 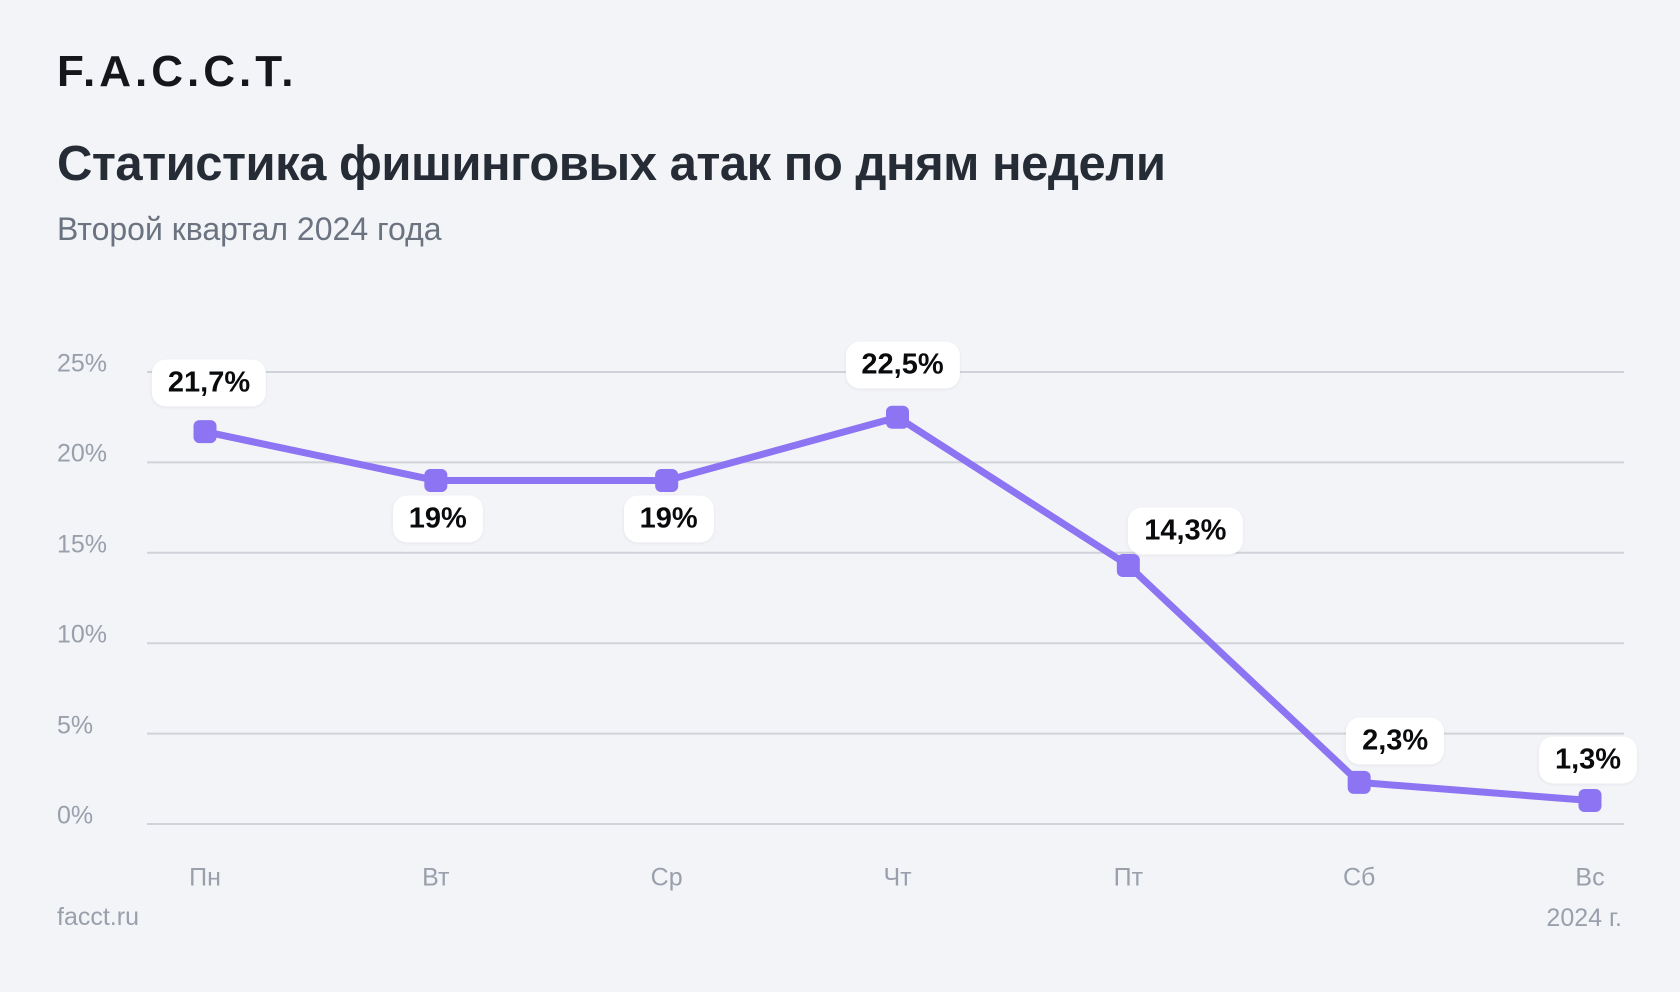 I want to click on footer-year: 2024 г., so click(x=1584, y=918).